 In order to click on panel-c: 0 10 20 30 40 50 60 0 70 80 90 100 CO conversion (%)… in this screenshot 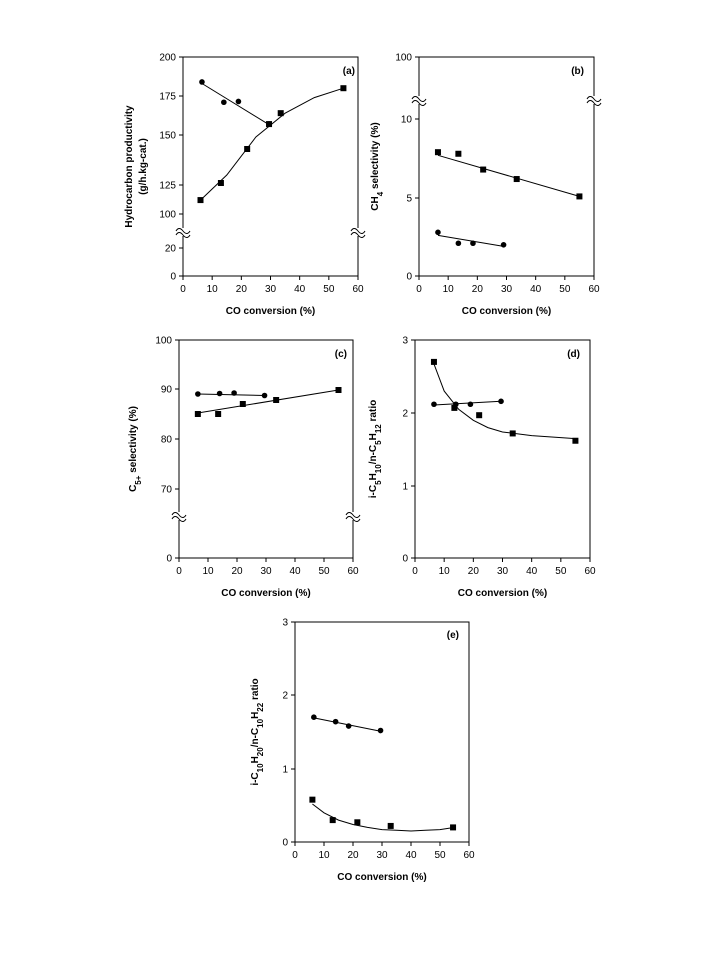, I will do `click(244, 467)`.